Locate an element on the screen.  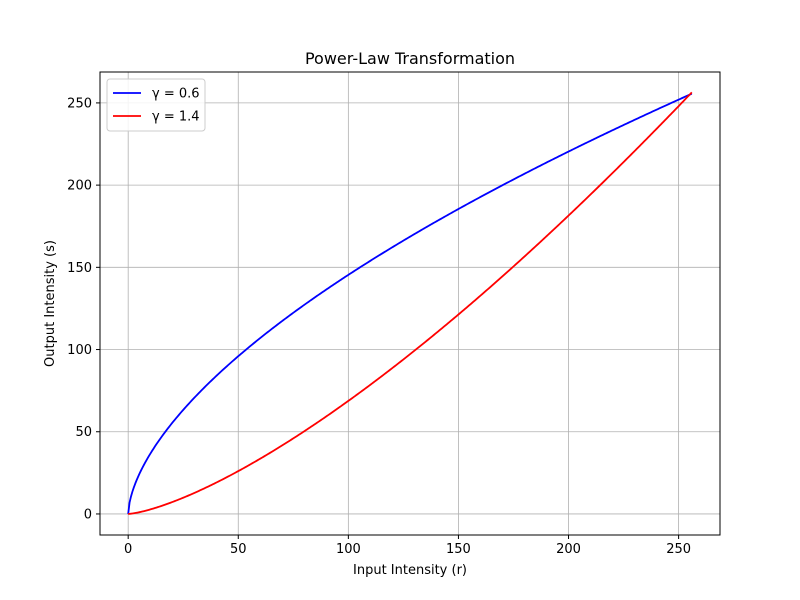
legend-label: γ = 1.4 is located at coordinates (176, 117).